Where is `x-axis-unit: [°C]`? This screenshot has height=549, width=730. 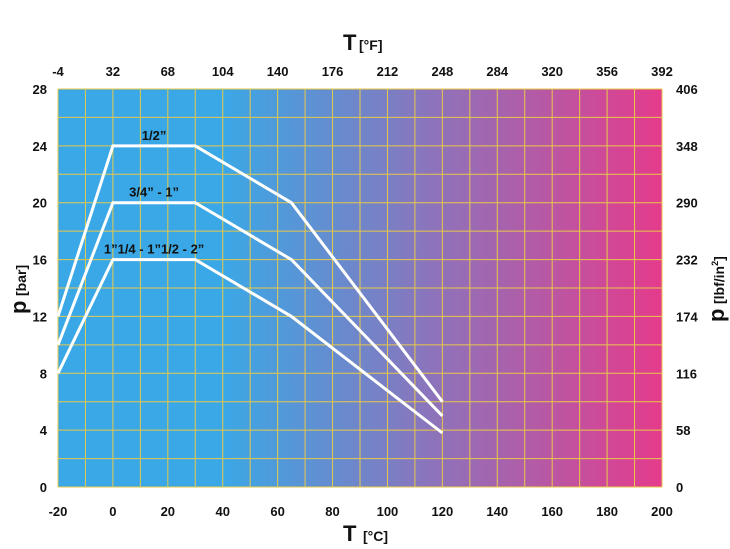
x-axis-unit: [°C] is located at coordinates (375, 536).